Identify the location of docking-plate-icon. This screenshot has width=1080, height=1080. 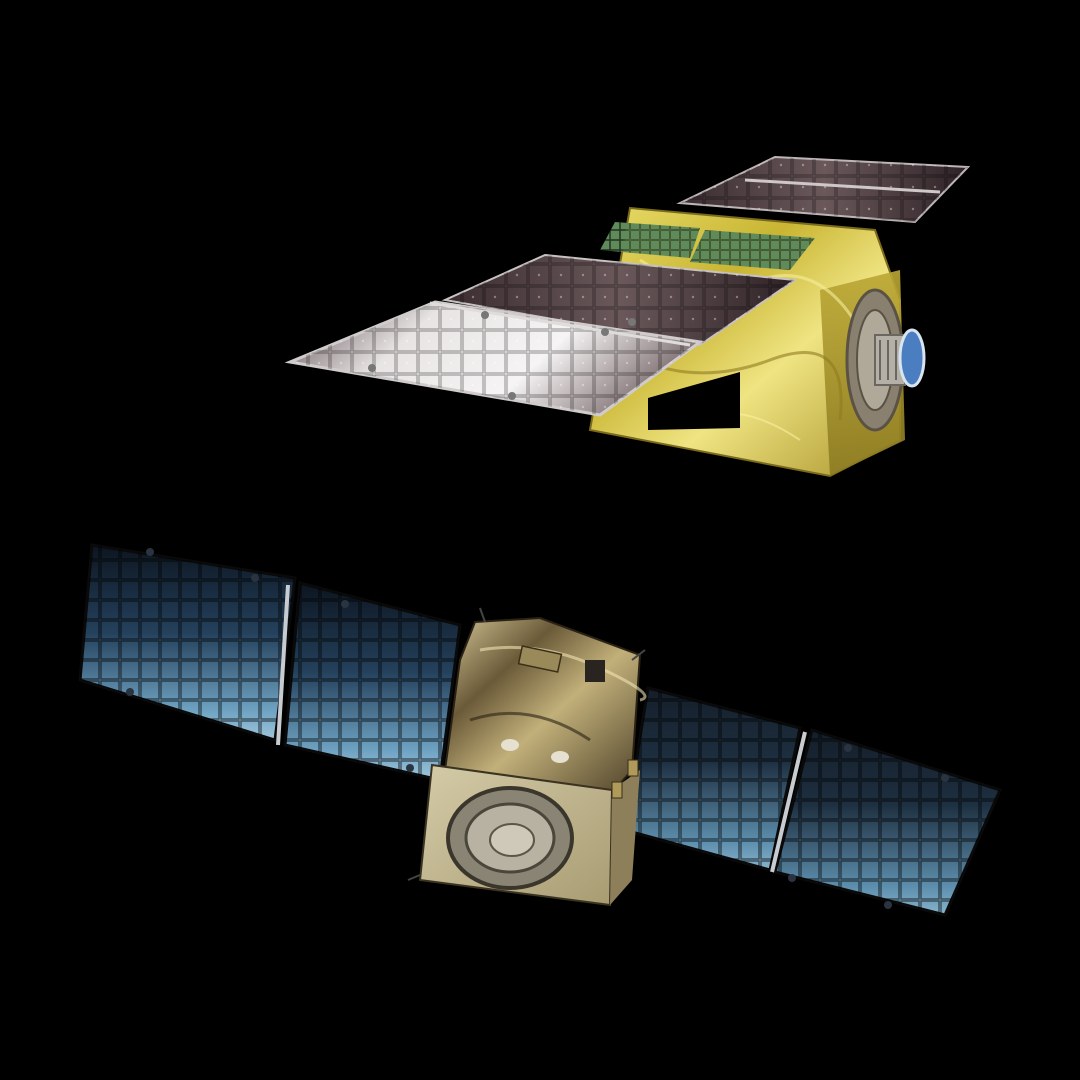
(885, 360).